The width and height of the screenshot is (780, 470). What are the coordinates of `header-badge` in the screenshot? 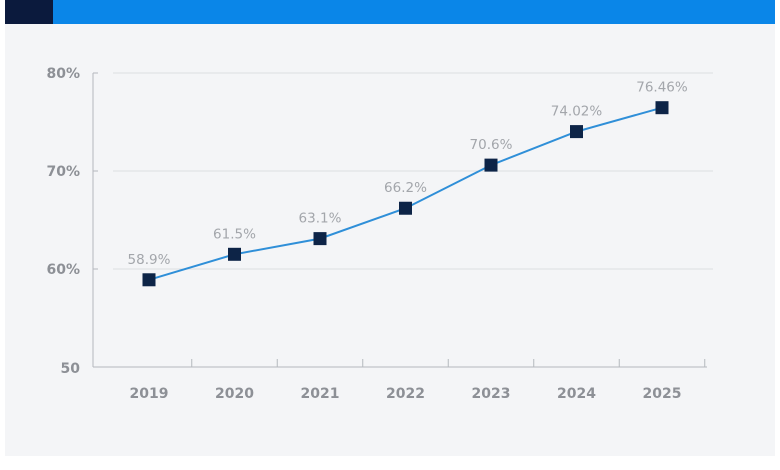 It's located at (29, 12).